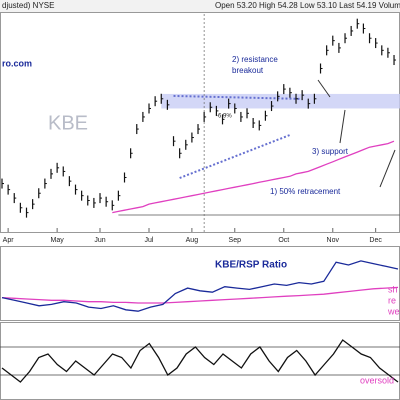 The height and width of the screenshot is (400, 400). I want to click on source: djusted) NYSE, so click(28, 5).